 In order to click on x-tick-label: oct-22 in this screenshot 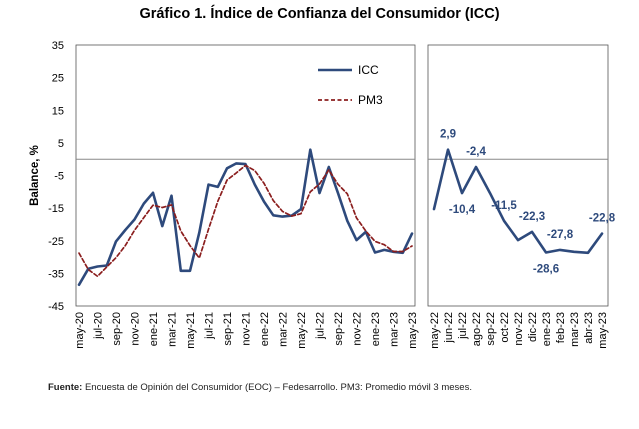, I will do `click(505, 327)`.